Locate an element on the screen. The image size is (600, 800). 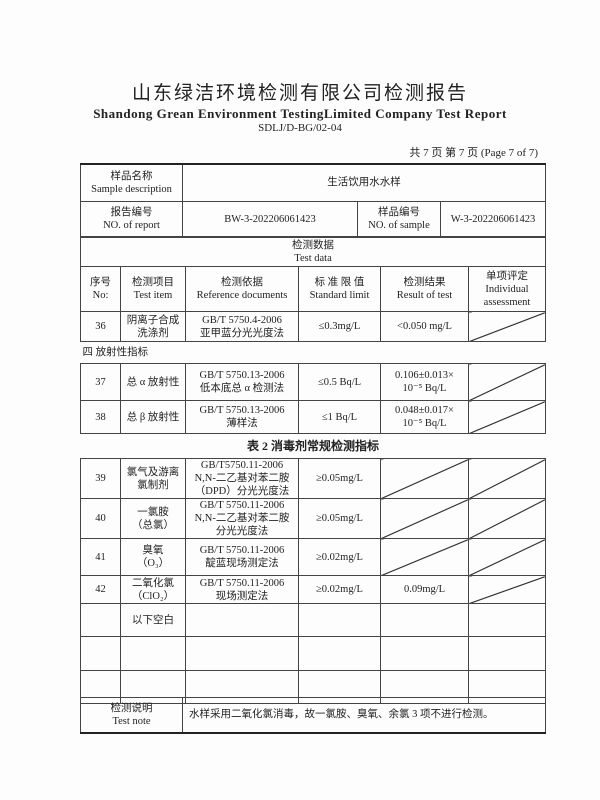
note-text: 水样采用二氧化氯消毒，故一氯胺、臭氧、余氯 3 项不进行检测。 is located at coordinates (364, 715).